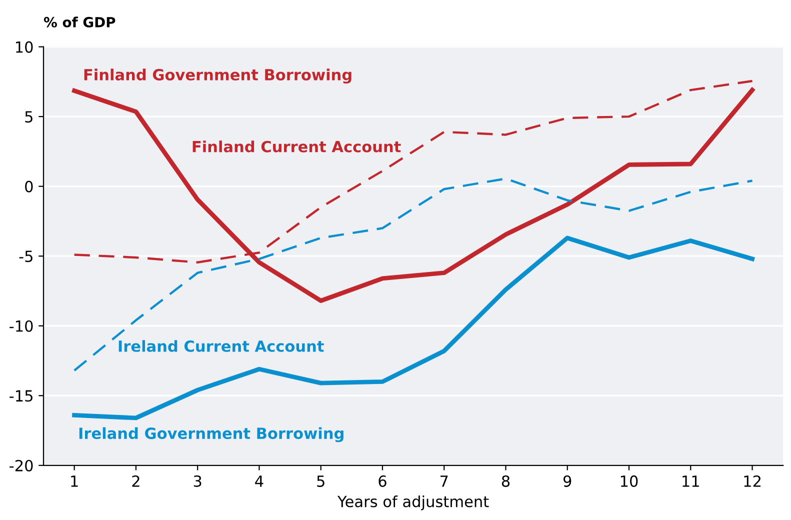 This screenshot has height=520, width=791. I want to click on y-tick-label: 10, so click(24, 47).